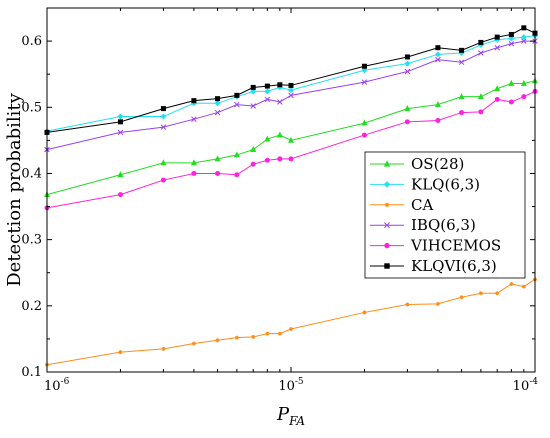  Describe the element at coordinates (31, 372) in the screenshot. I see `y-tick-label: 0.1` at that location.